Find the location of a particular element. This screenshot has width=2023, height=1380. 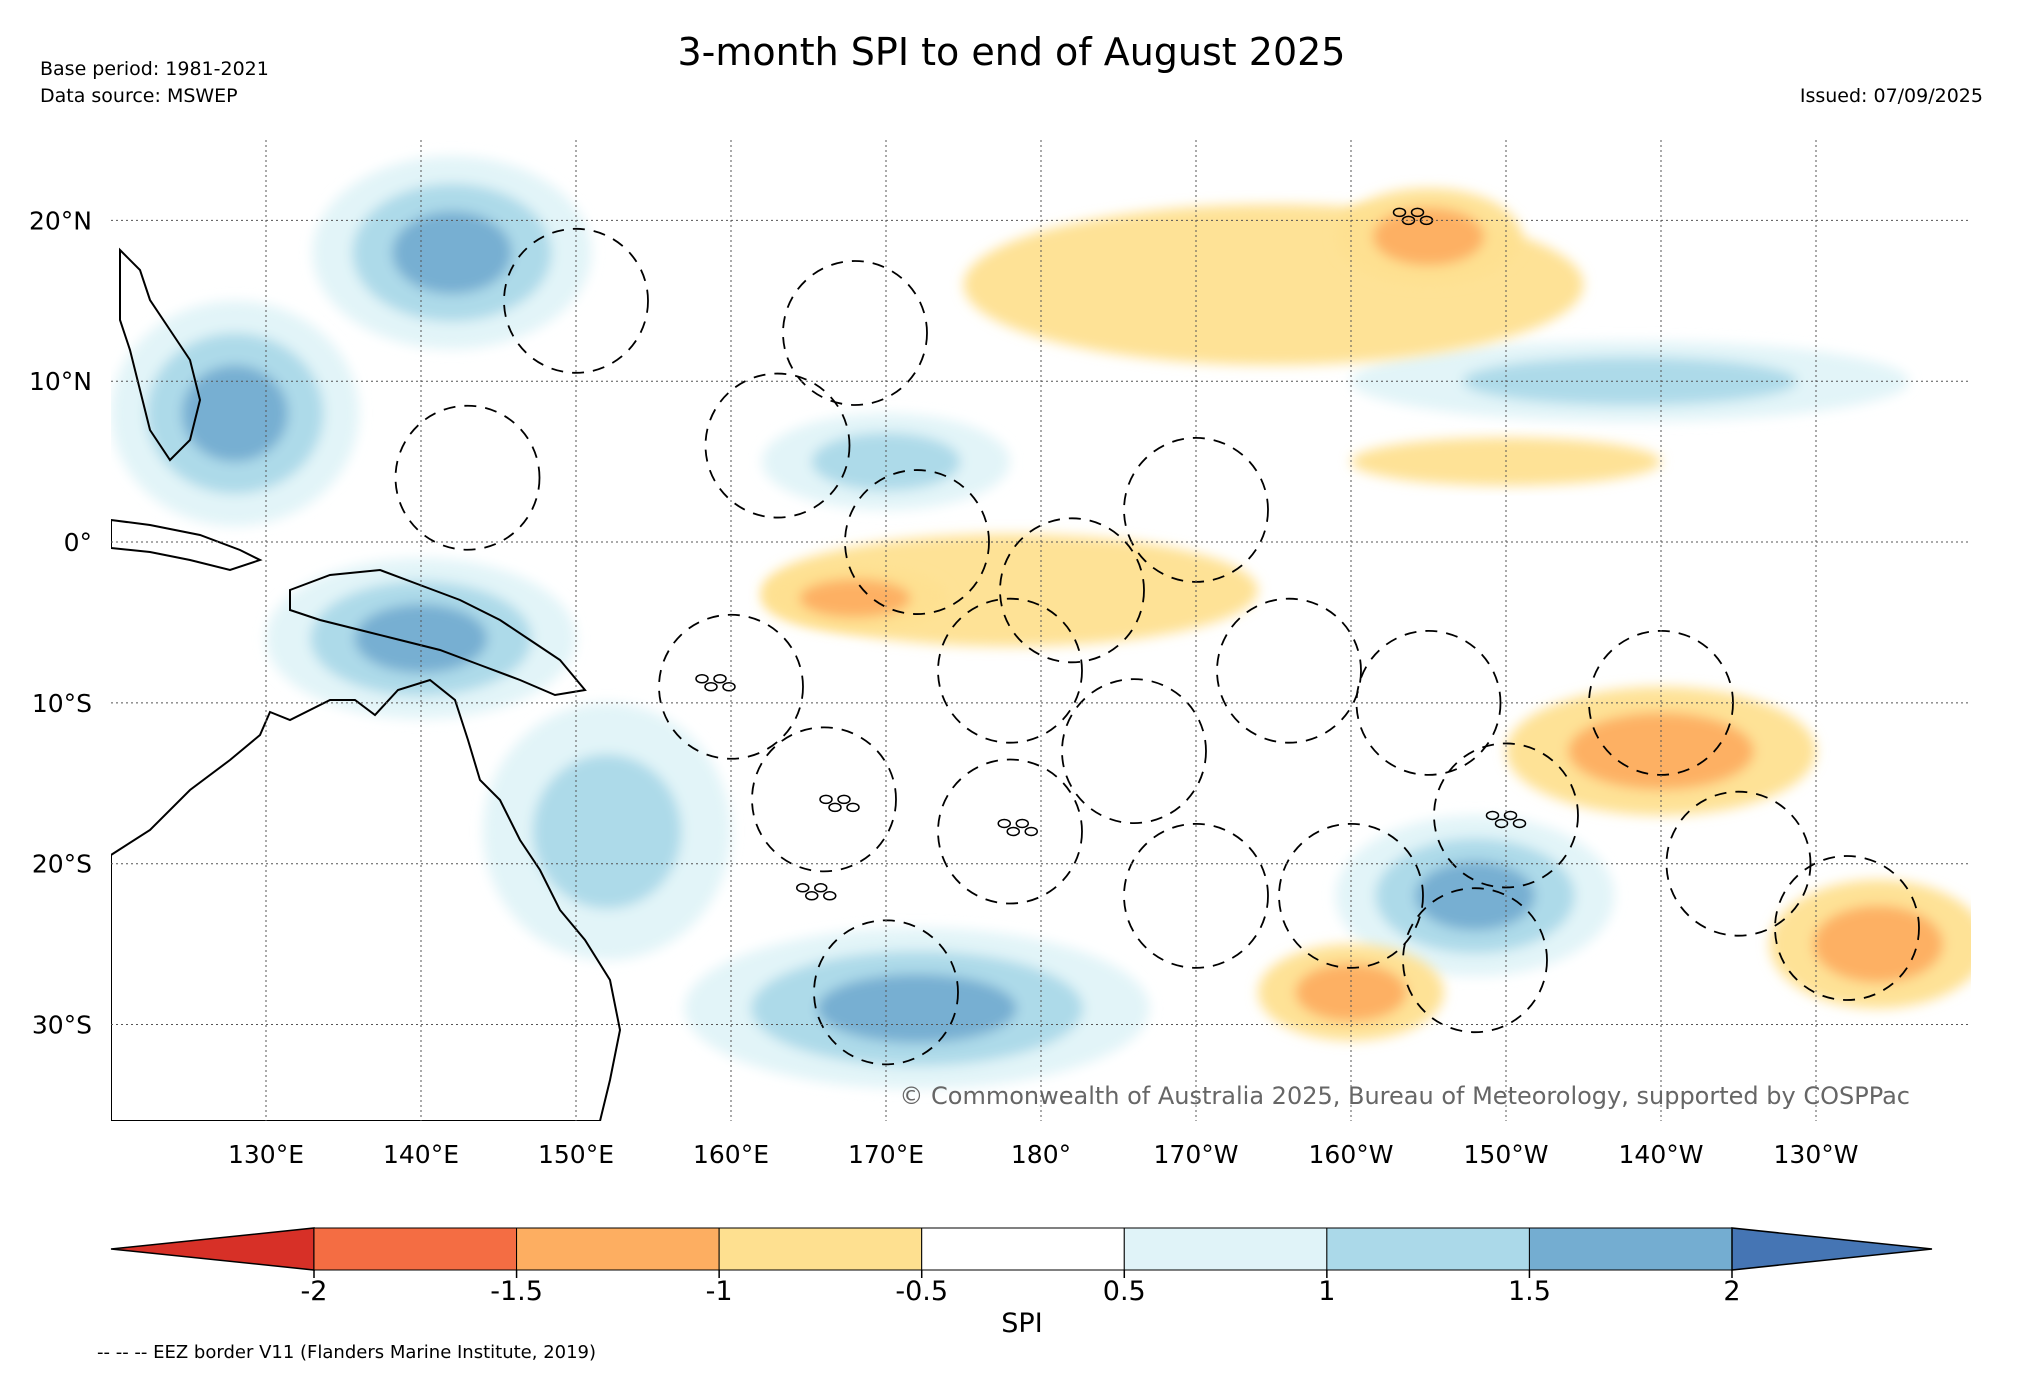

longitude-label: 150°E is located at coordinates (576, 1154).